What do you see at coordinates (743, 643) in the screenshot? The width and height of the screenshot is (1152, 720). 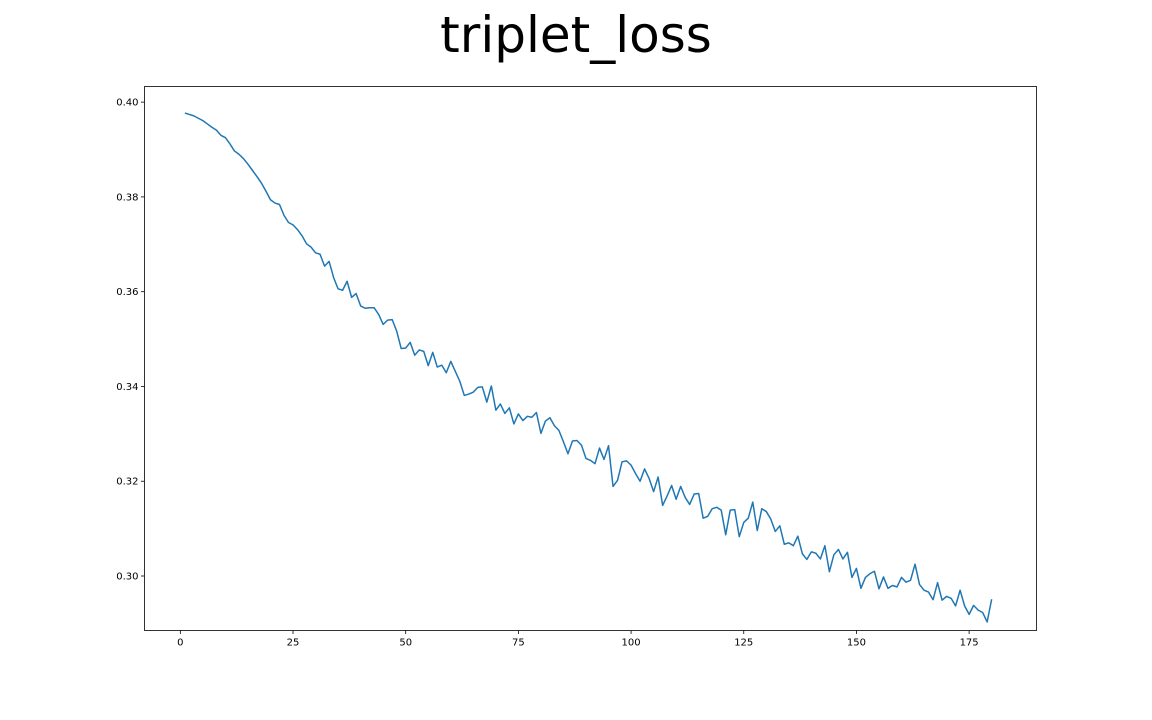 I see `x-tick-label: 125` at bounding box center [743, 643].